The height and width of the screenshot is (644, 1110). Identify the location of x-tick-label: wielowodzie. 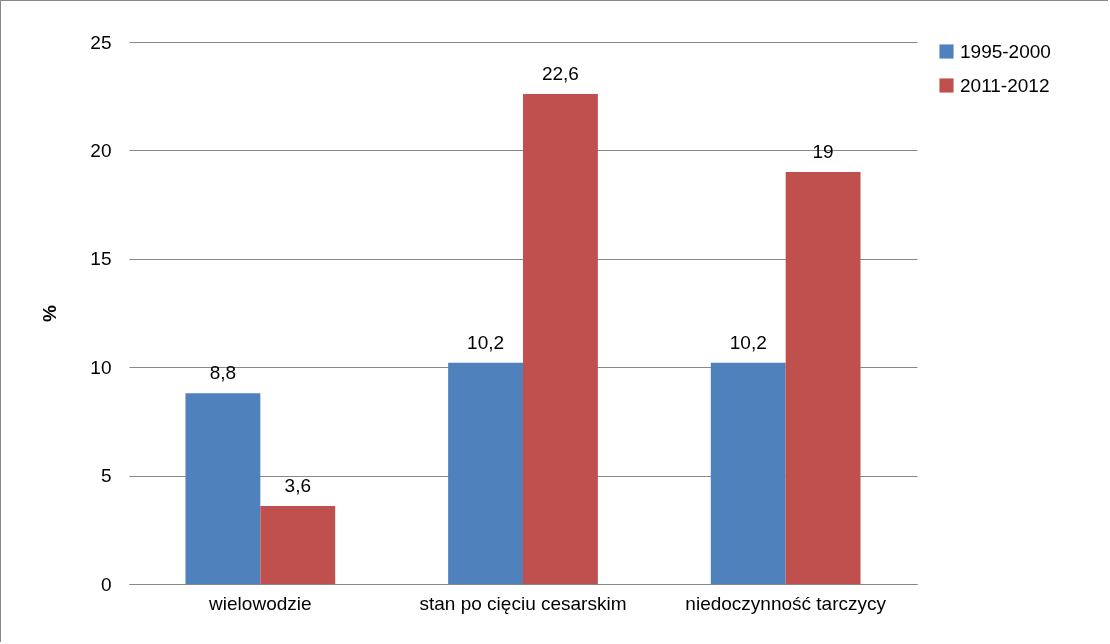
(260, 603).